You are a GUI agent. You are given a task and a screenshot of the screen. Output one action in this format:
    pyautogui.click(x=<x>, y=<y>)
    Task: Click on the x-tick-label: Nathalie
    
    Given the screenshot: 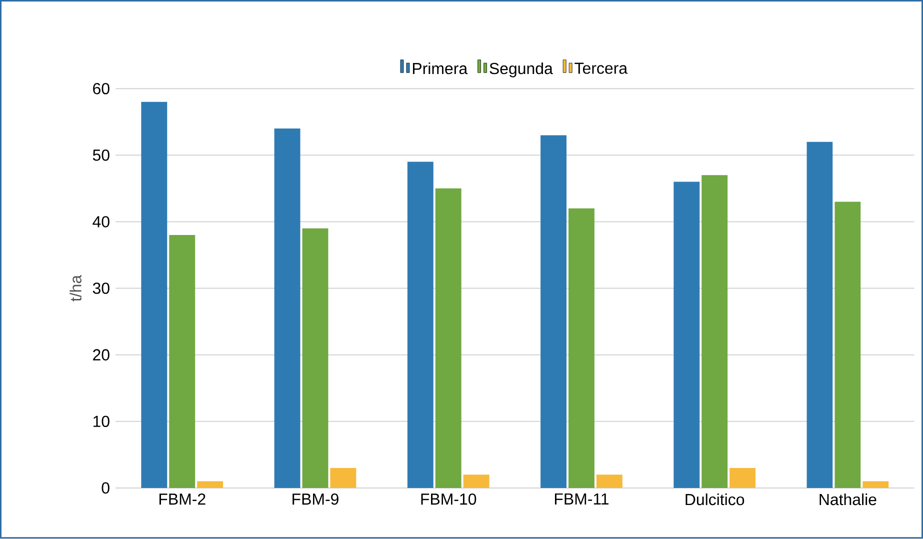 What is the action you would take?
    pyautogui.click(x=848, y=500)
    